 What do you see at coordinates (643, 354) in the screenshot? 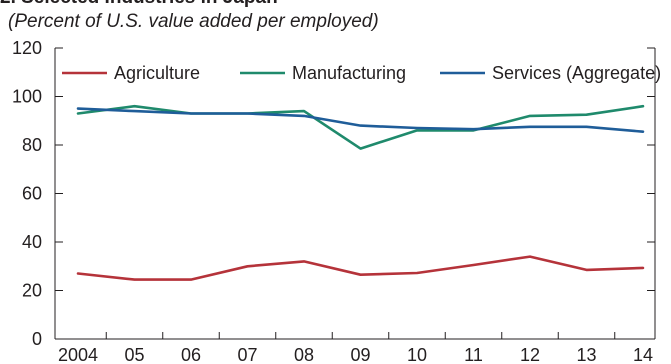
I see `x-tick-label: 14` at bounding box center [643, 354].